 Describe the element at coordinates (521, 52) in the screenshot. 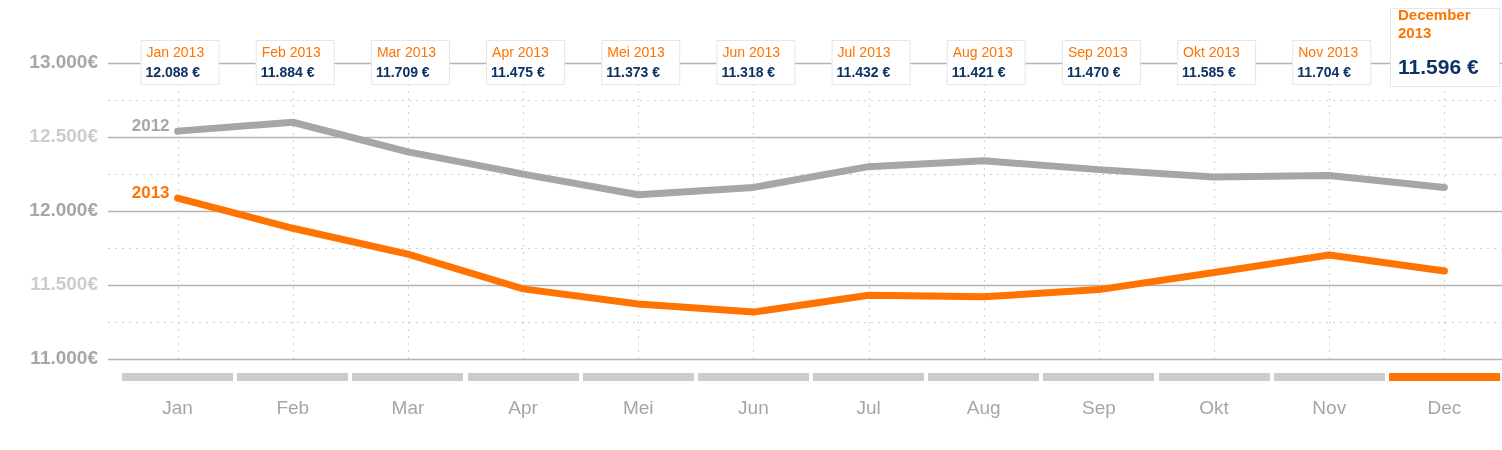

I see `text: Apr 2013` at that location.